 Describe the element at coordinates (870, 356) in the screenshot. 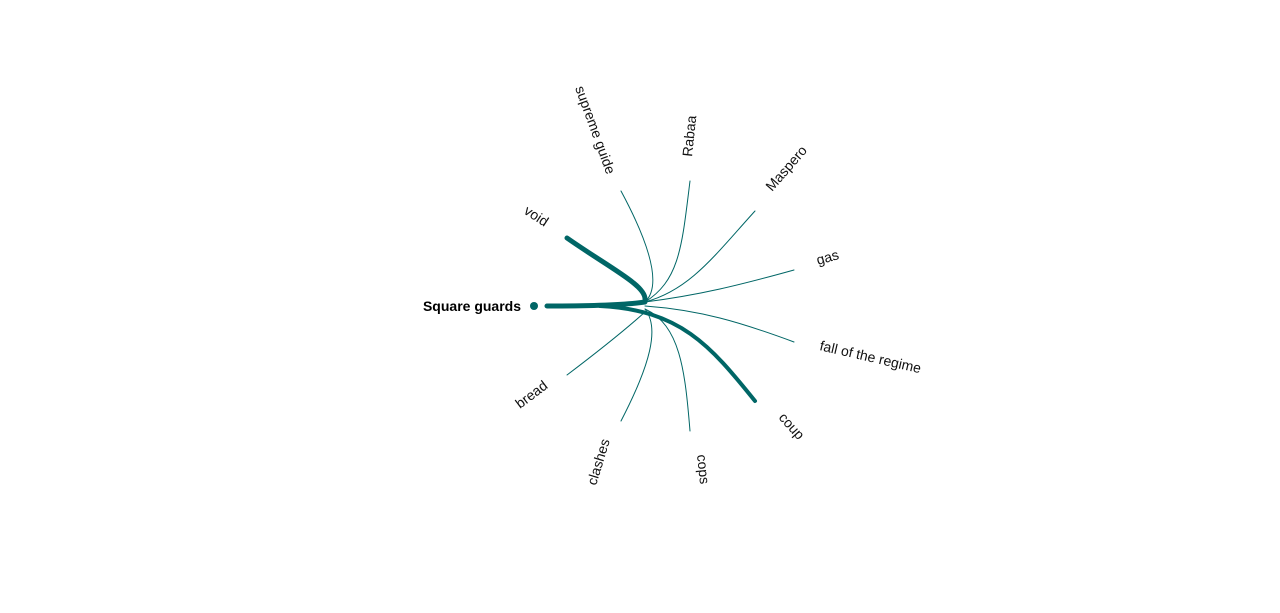

I see `node-label-fall-of-the-regime: fall of the regime` at that location.